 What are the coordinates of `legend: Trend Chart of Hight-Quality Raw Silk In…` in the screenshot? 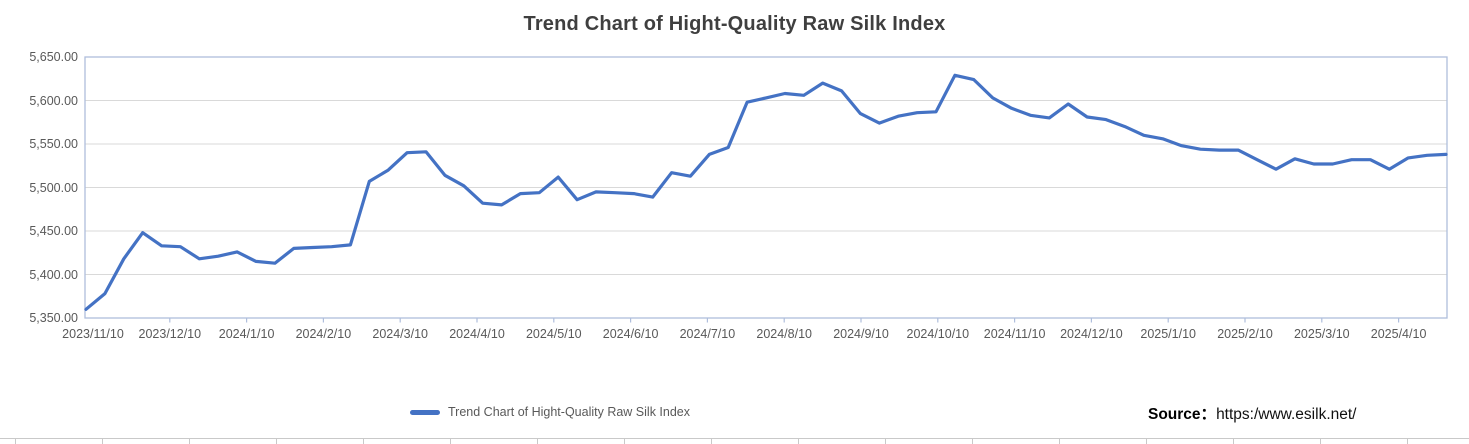 It's located at (550, 412).